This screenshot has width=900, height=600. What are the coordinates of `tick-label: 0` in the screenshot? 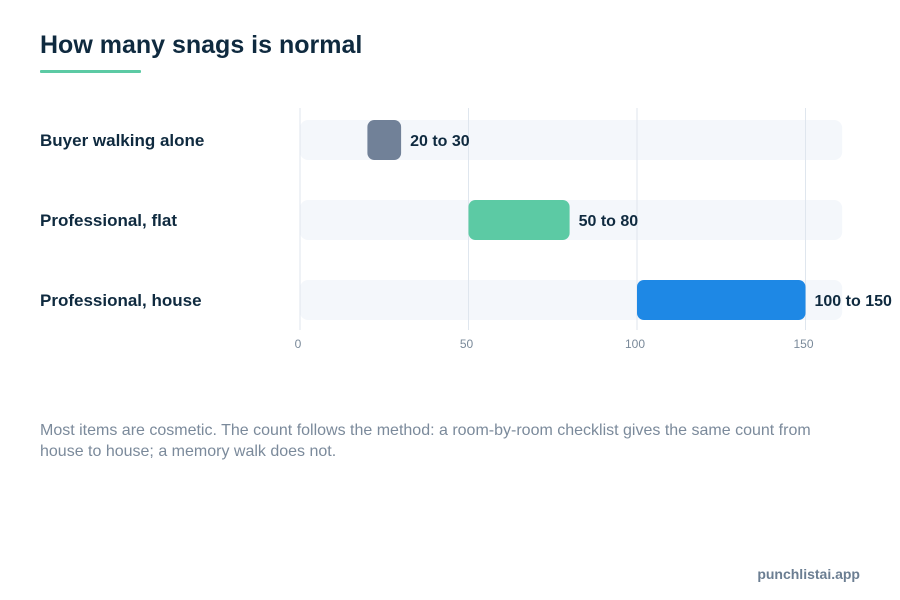 It's located at (298, 344).